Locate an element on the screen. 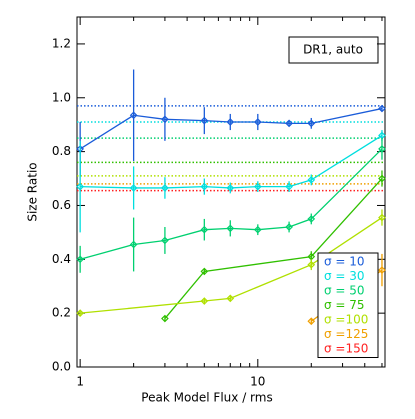 The image size is (415, 419). series-line is located at coordinates (231, 128).